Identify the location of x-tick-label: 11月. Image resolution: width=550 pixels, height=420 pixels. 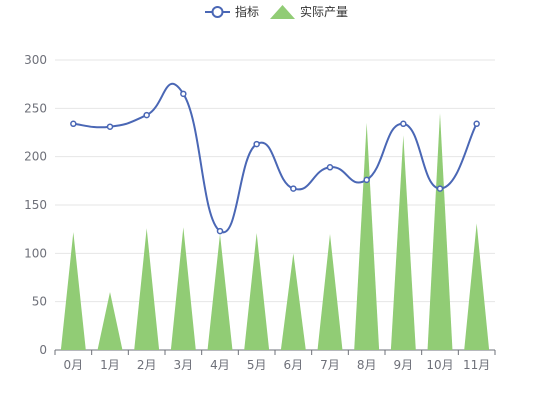
(476, 365).